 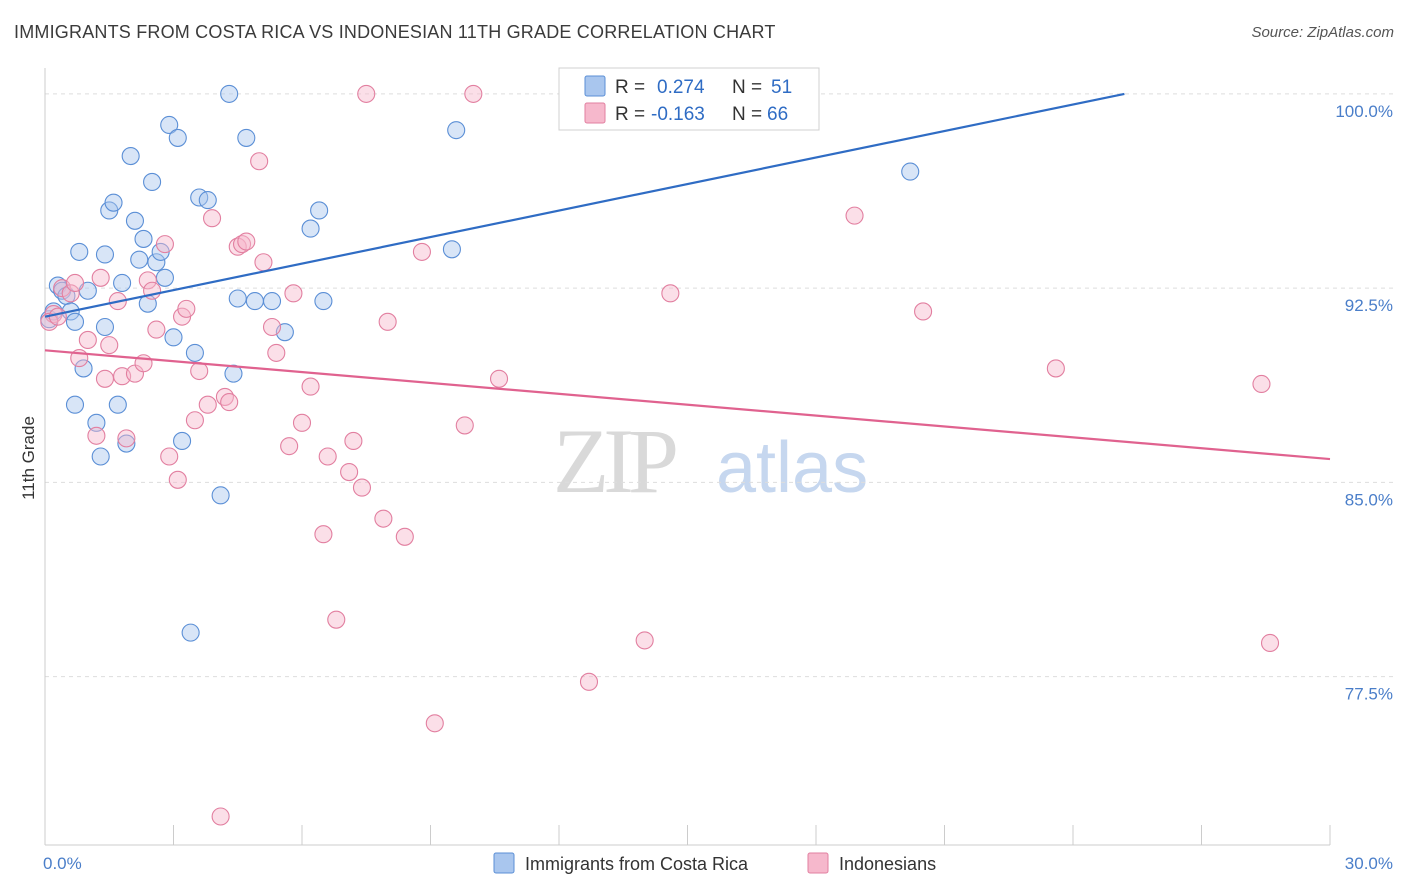 I want to click on y-tick-labels: 100.0% 92.5% 85.0% 77.5%, so click(x=1364, y=403).